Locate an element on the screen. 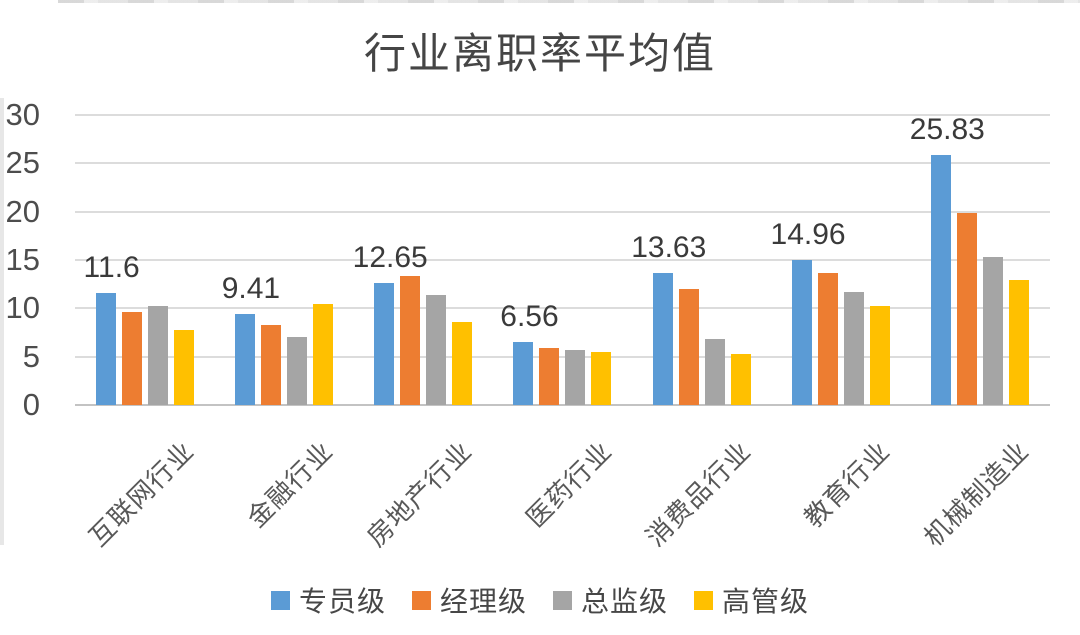  legend-item-总监级: 总监级 is located at coordinates (610, 600).